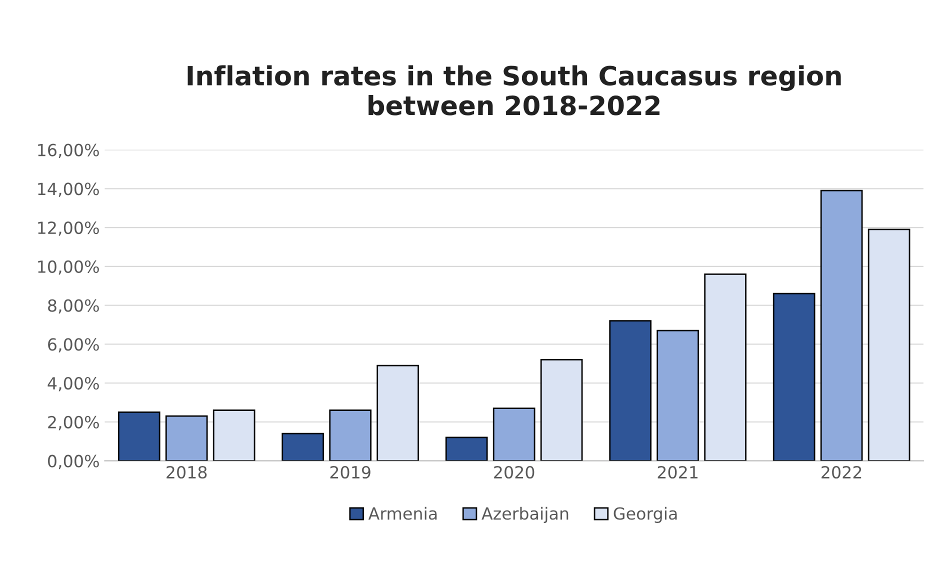 The image size is (952, 576). I want to click on y-tick-label: 6,00%, so click(73, 345).